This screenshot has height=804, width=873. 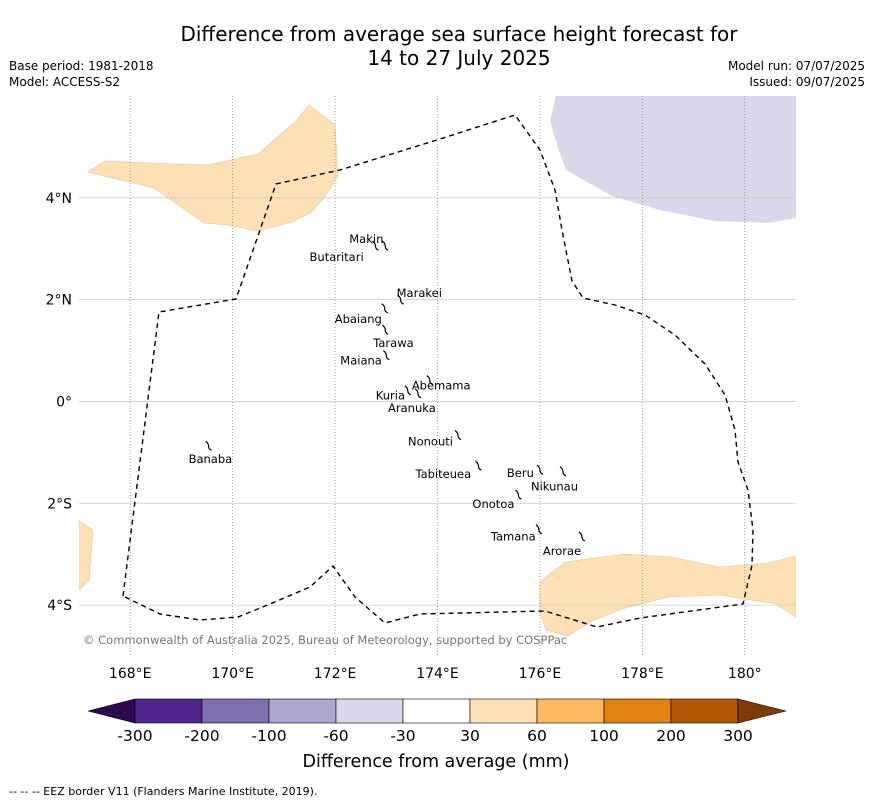 I want to click on island-kuria: Kuria, so click(x=394, y=394).